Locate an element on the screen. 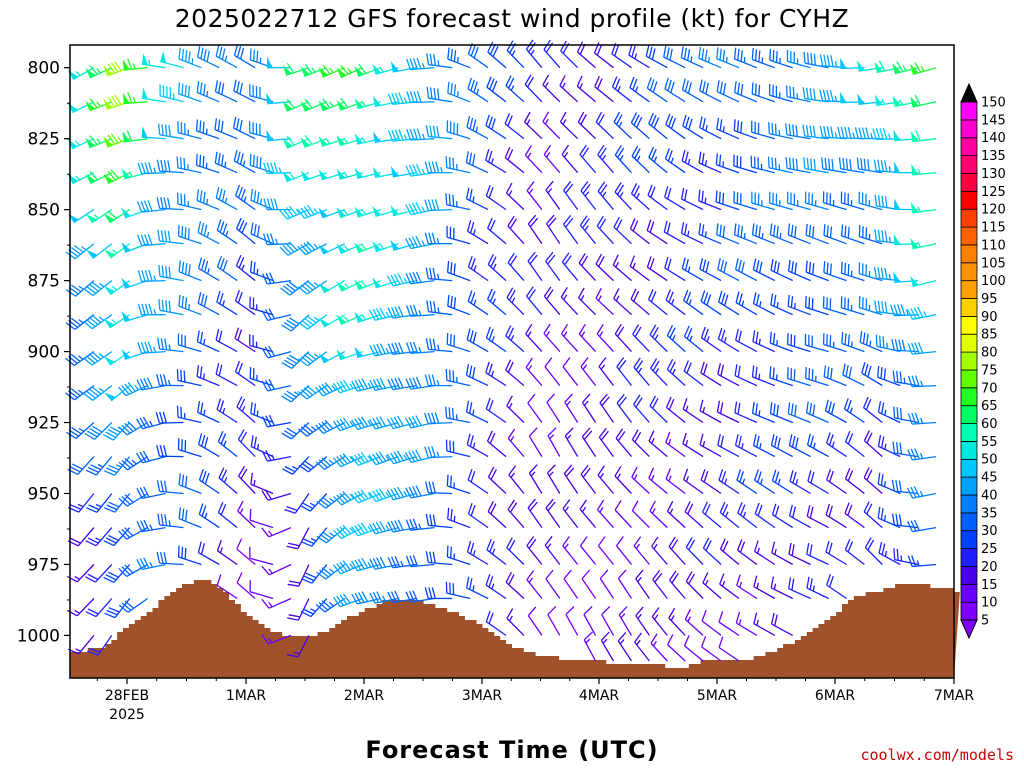 This screenshot has width=1024, height=768. y-tick-label: 900 is located at coordinates (44, 353).